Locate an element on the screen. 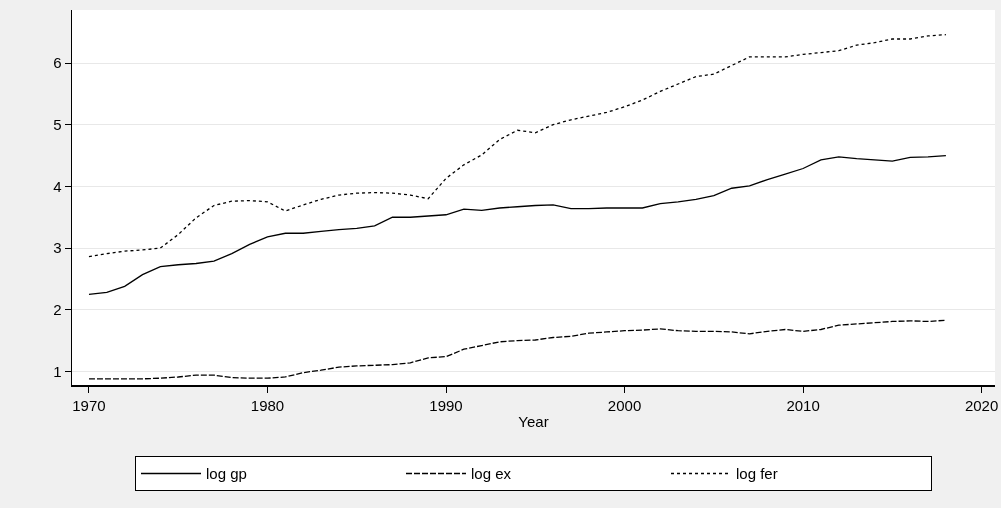  x-tick-label: 2010 is located at coordinates (803, 405).